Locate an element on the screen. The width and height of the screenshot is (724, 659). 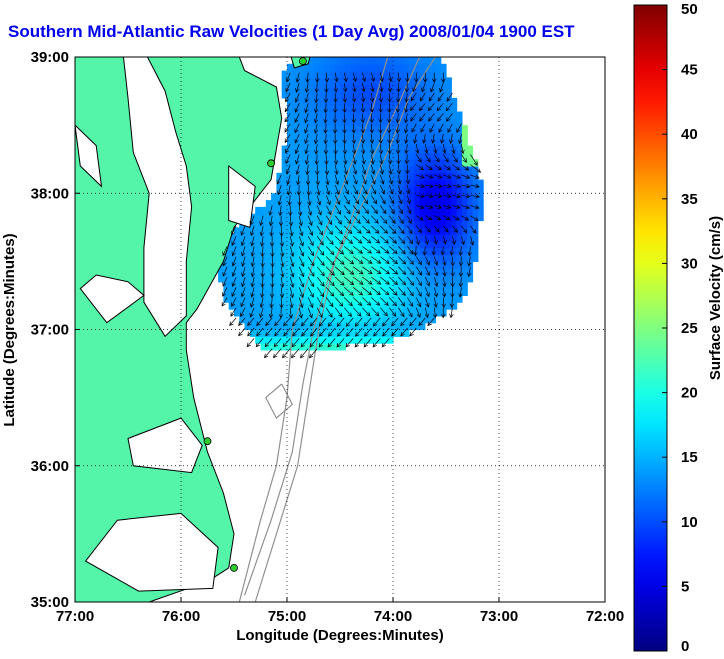
y-tick-label: 38:00 is located at coordinates (50, 193).